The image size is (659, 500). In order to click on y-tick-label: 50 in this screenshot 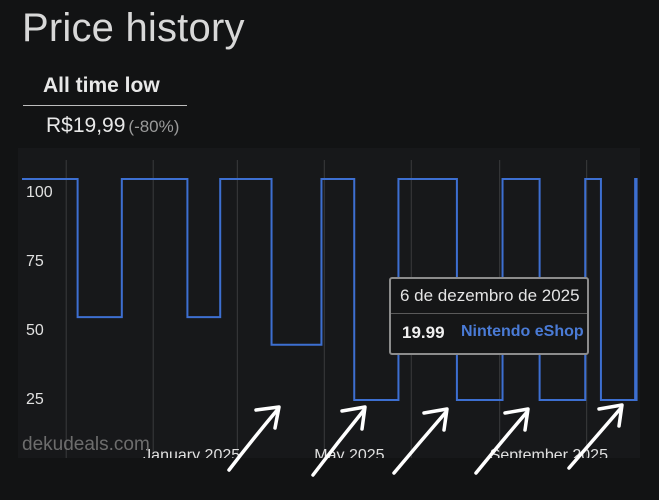, I will do `click(35, 330)`.